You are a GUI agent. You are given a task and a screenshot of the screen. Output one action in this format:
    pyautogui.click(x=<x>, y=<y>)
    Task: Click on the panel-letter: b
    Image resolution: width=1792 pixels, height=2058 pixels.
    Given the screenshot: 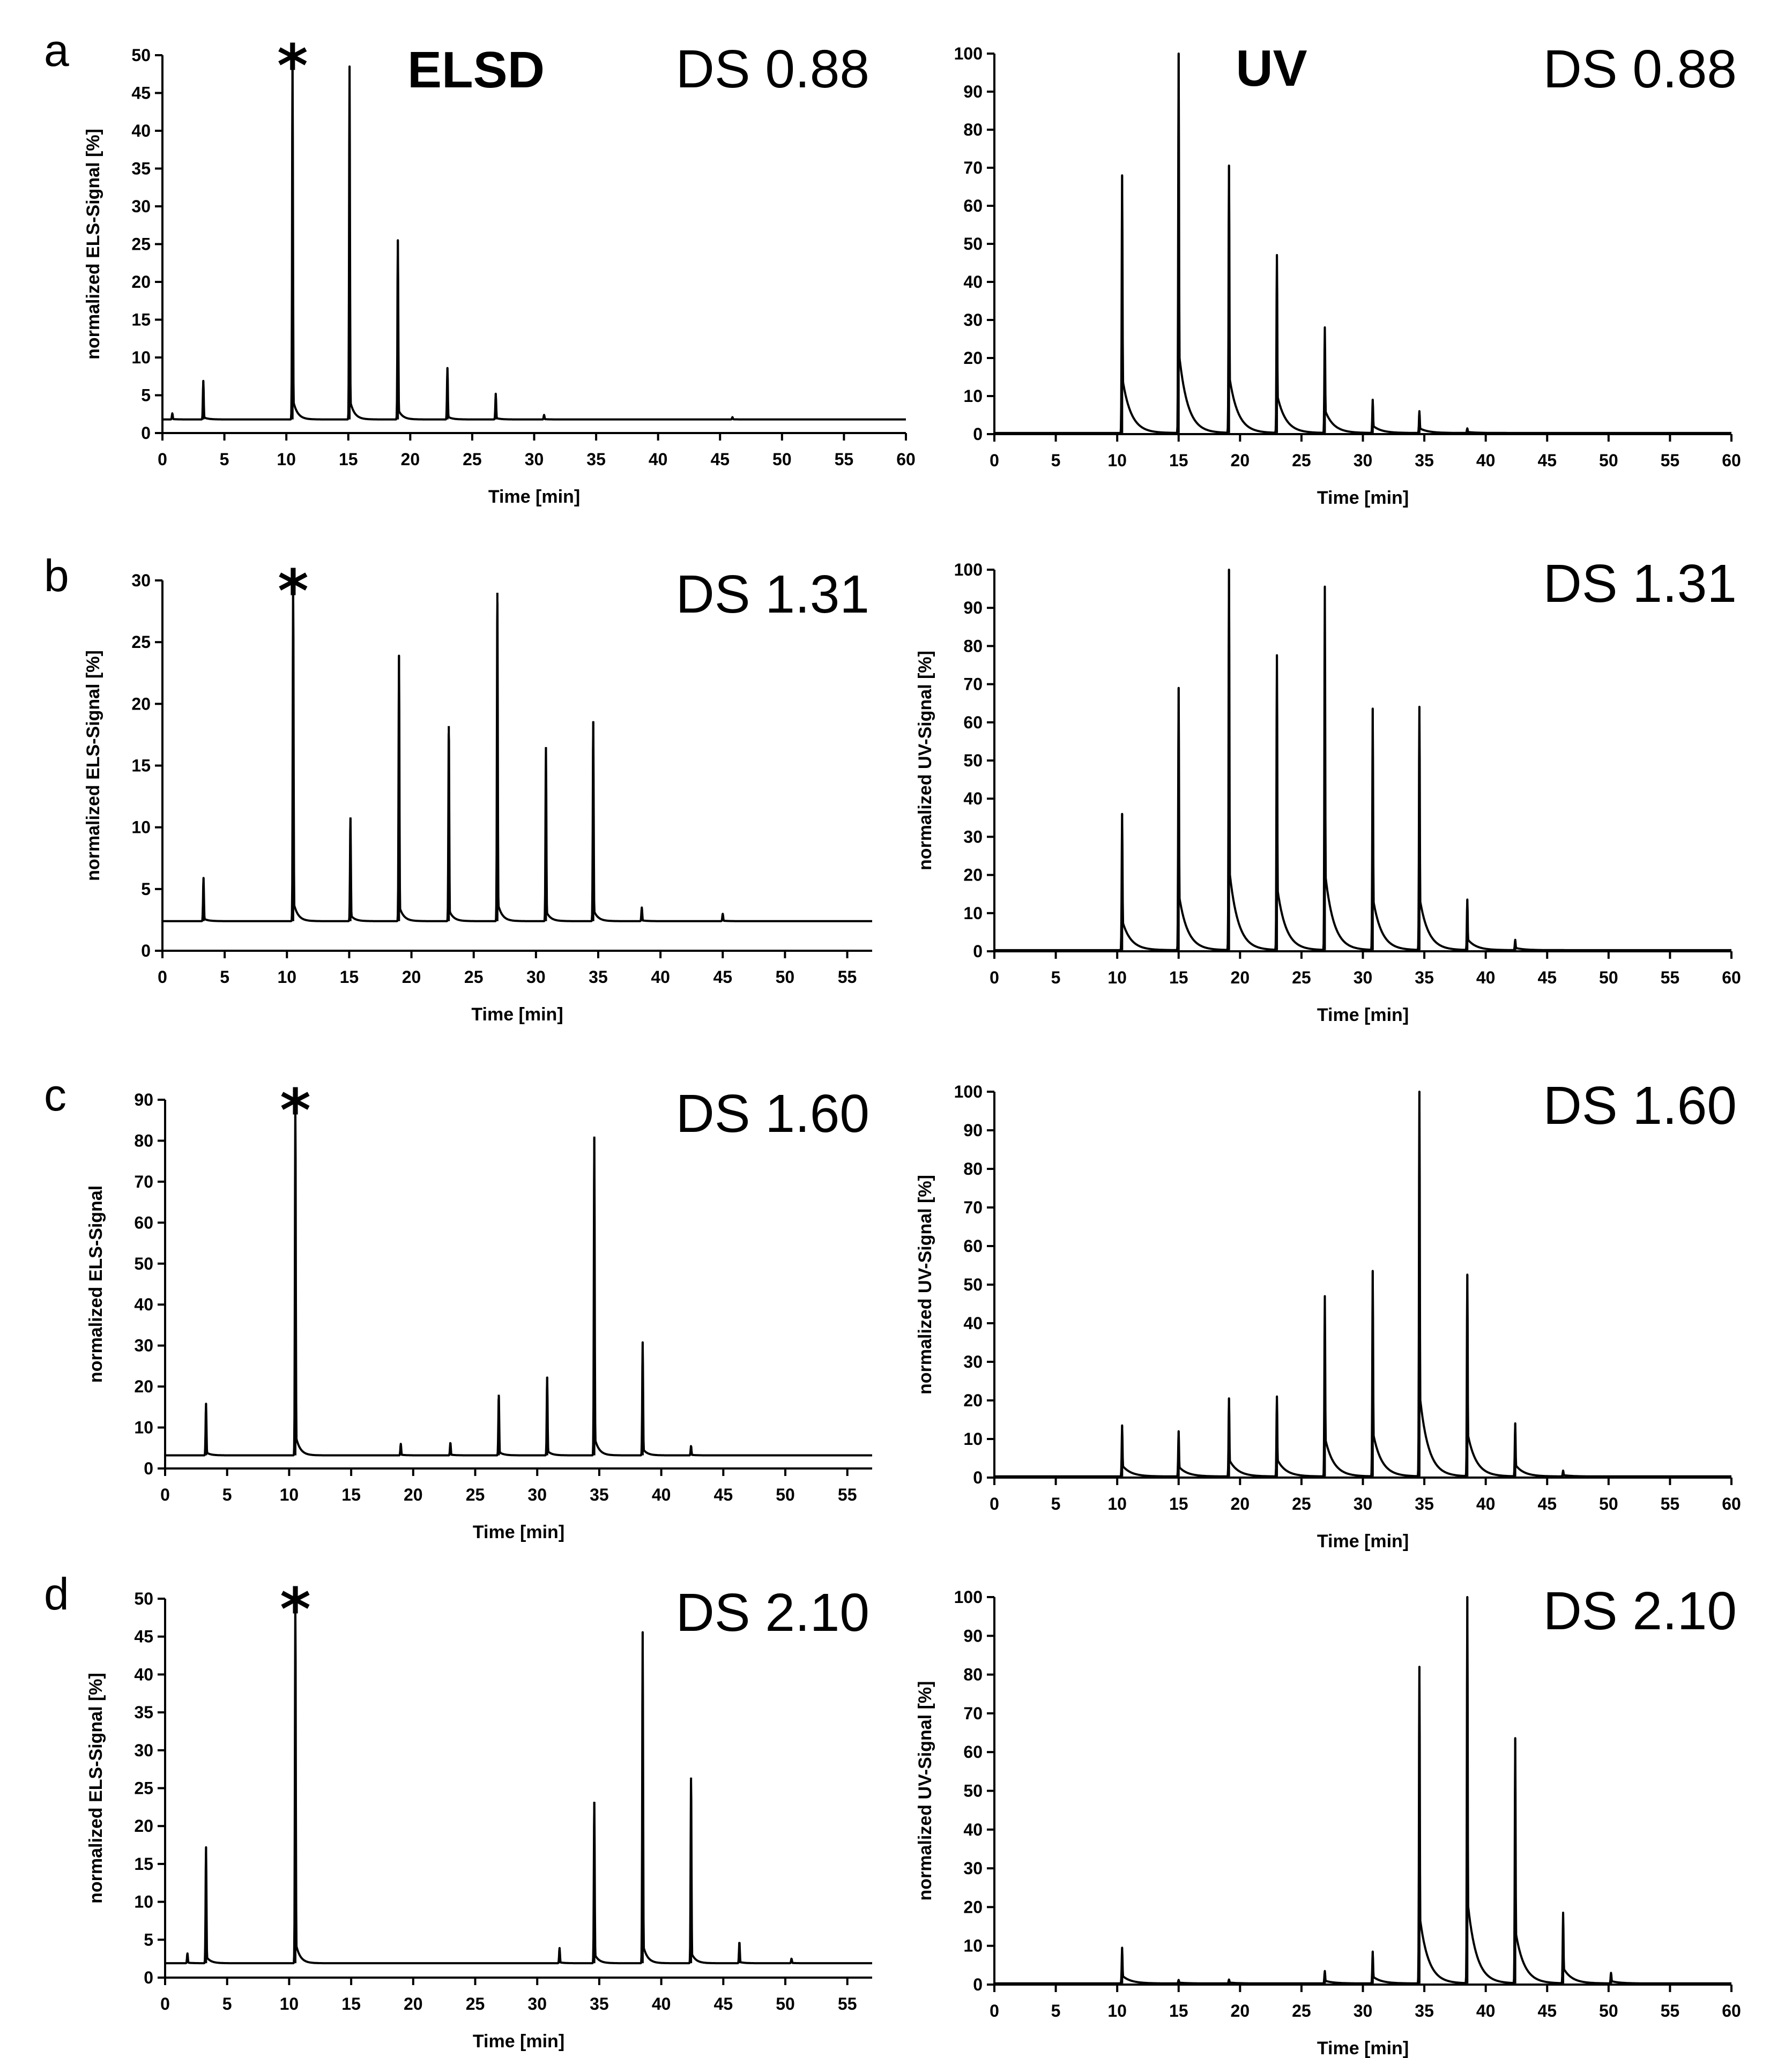 What is the action you would take?
    pyautogui.click(x=56, y=575)
    